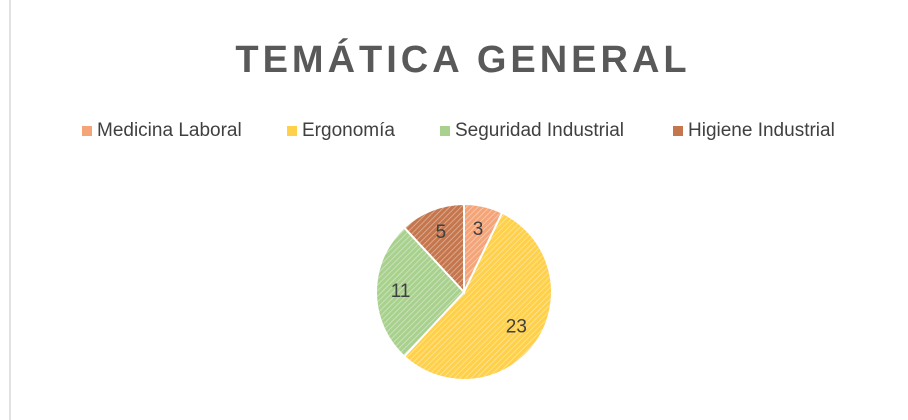 The image size is (908, 420). Describe the element at coordinates (348, 130) in the screenshot. I see `legend-label: Ergonomía` at that location.